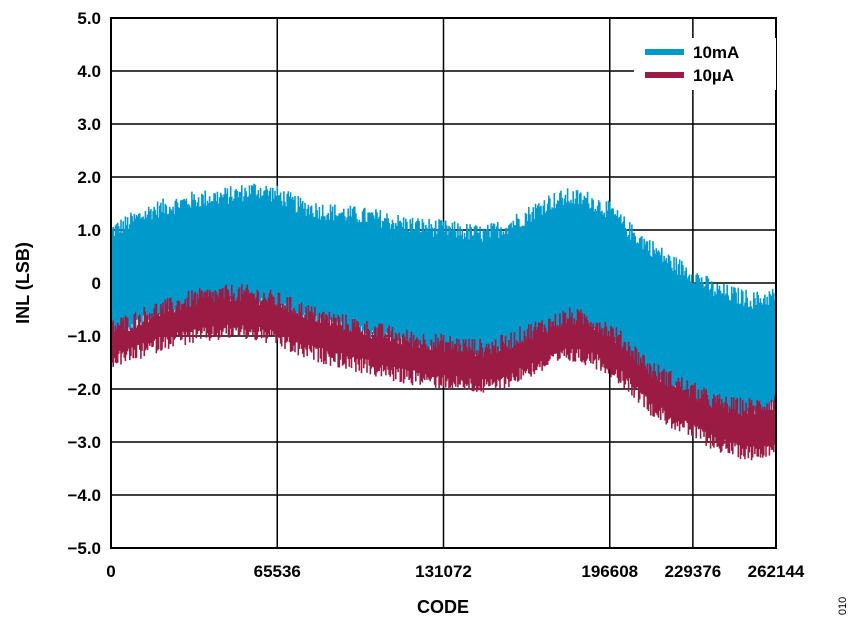 The image size is (858, 629). What do you see at coordinates (443, 571) in the screenshot?
I see `x-tick-label: 131072` at bounding box center [443, 571].